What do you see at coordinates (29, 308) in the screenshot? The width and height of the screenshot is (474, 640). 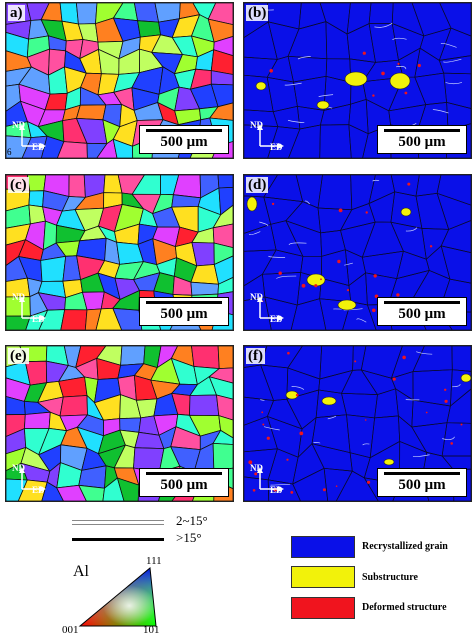 I see `nd-ed-axes-c: ND ED` at bounding box center [29, 308].